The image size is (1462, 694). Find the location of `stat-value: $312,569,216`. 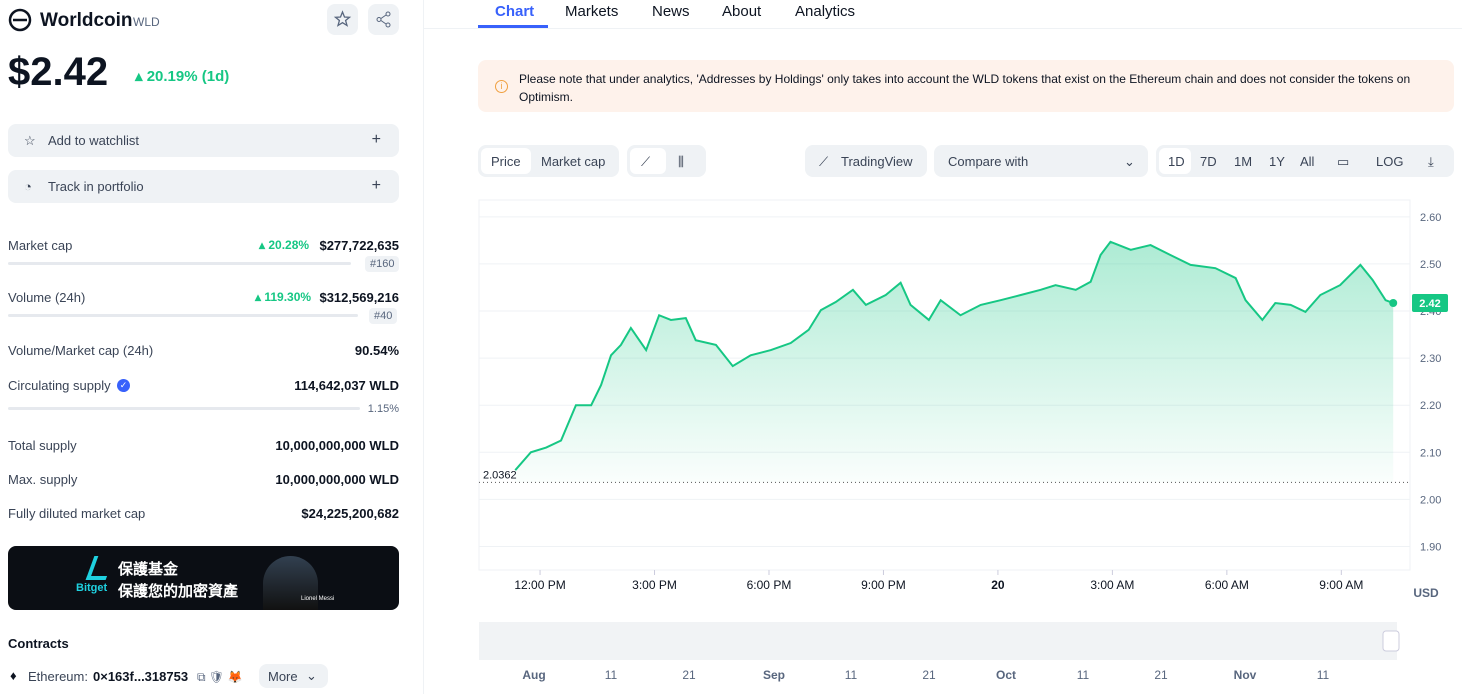

stat-value: $312,569,216 is located at coordinates (359, 297).